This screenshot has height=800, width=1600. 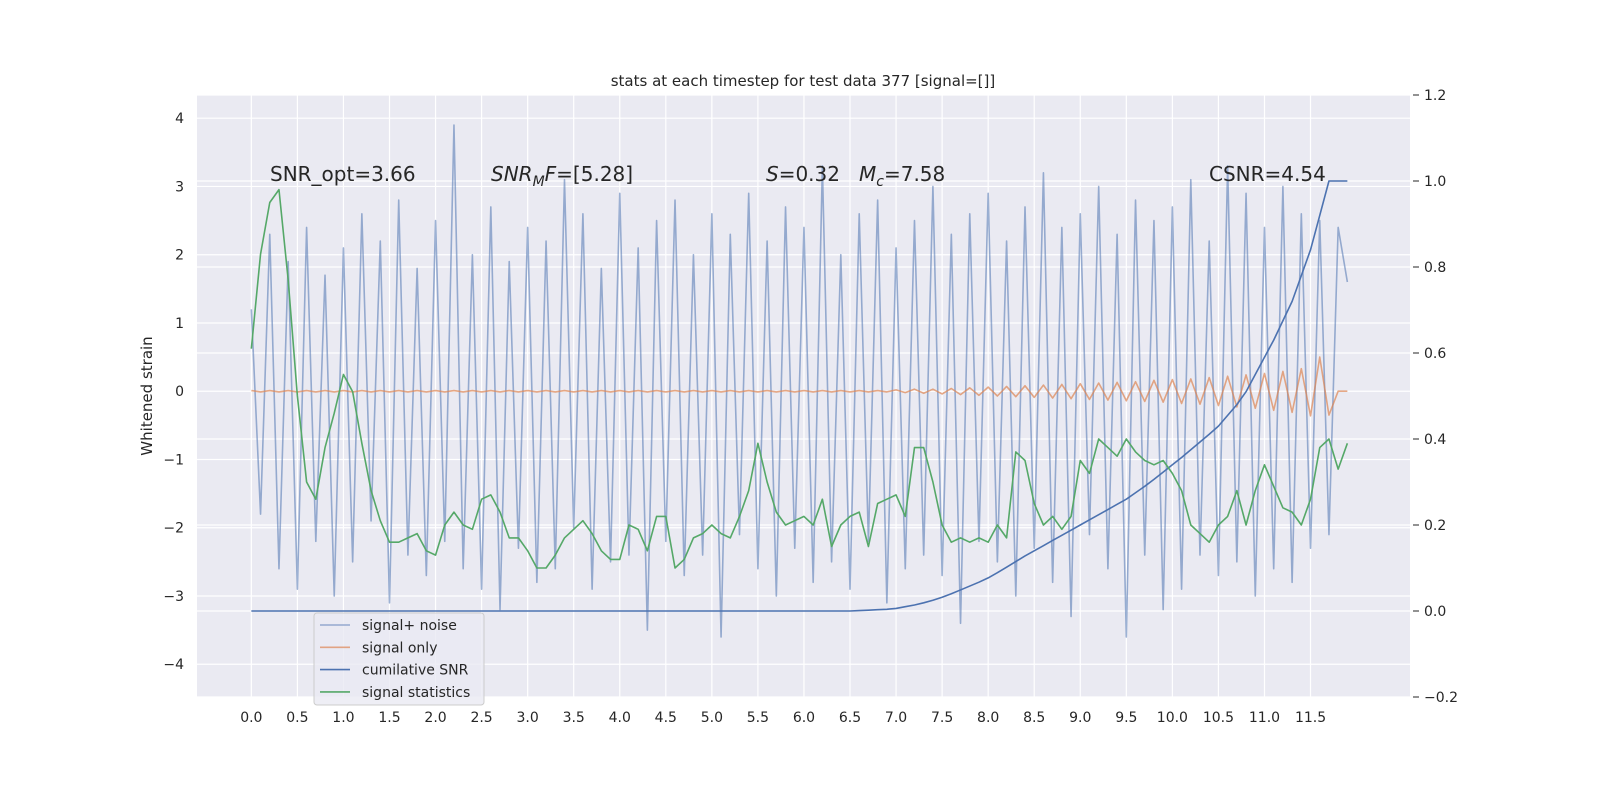 I want to click on y2-tick-label: 0.8, so click(x=1435, y=268).